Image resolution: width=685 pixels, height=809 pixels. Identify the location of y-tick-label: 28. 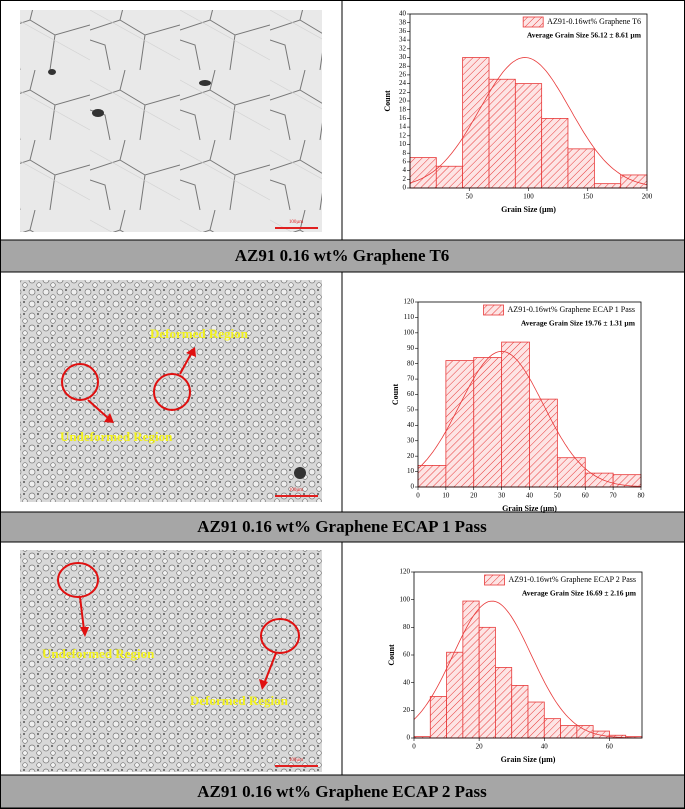
(403, 66).